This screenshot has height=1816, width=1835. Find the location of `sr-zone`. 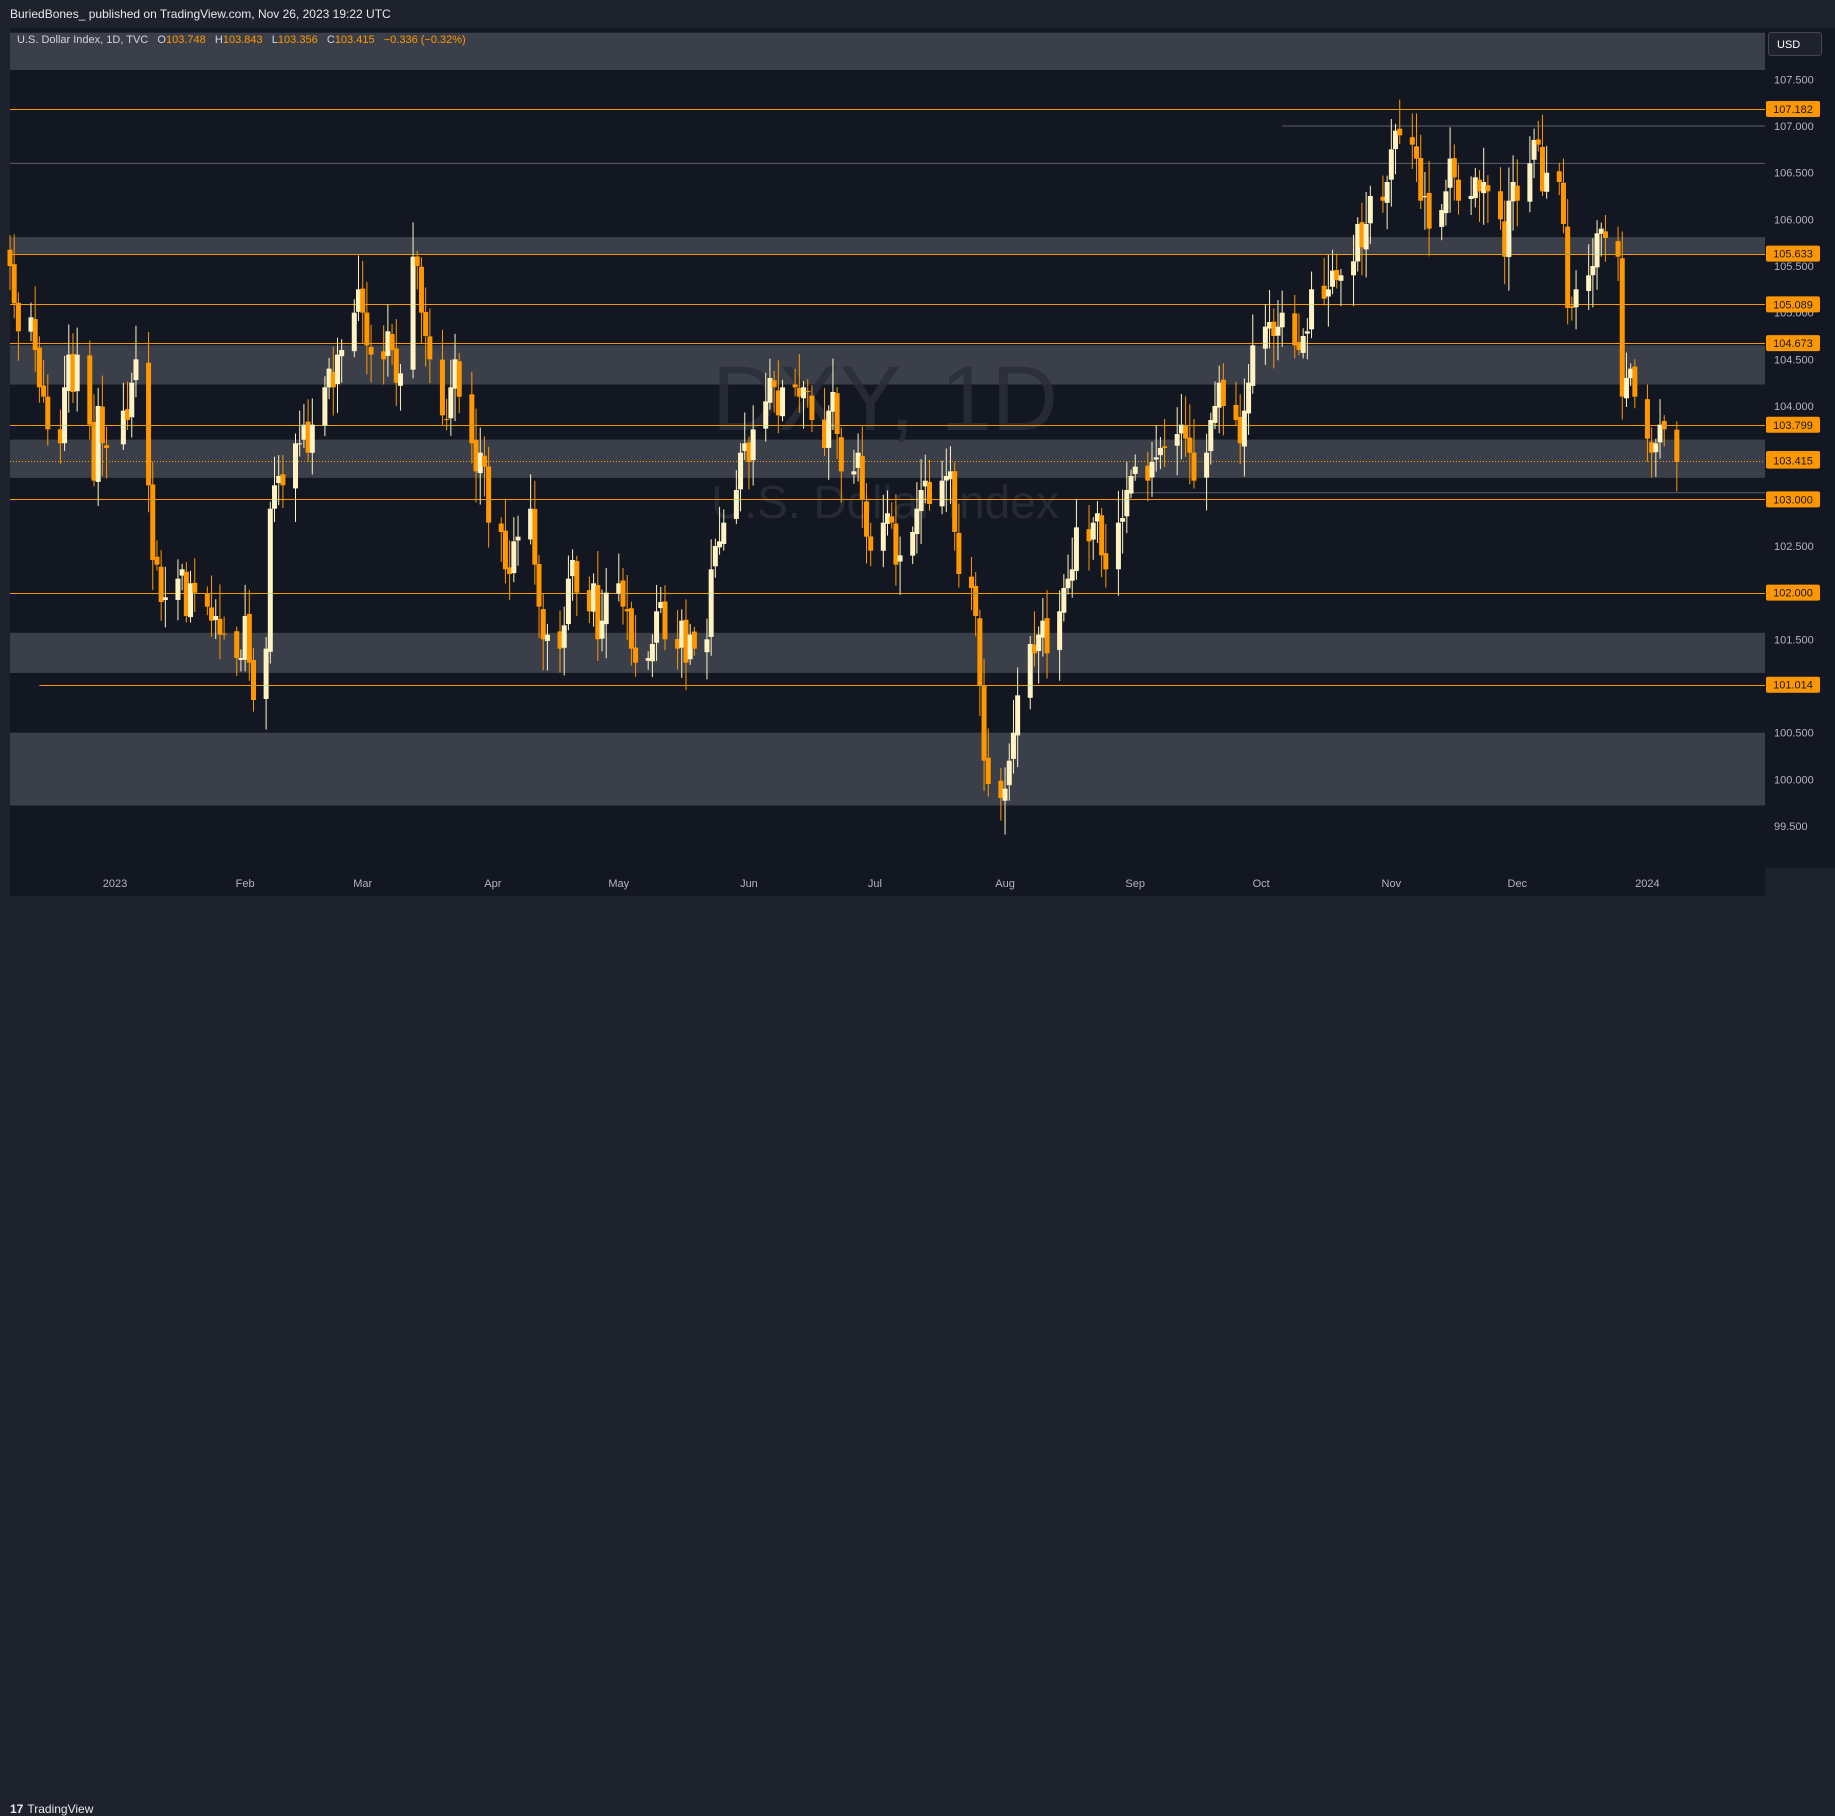

sr-zone is located at coordinates (887, 769).